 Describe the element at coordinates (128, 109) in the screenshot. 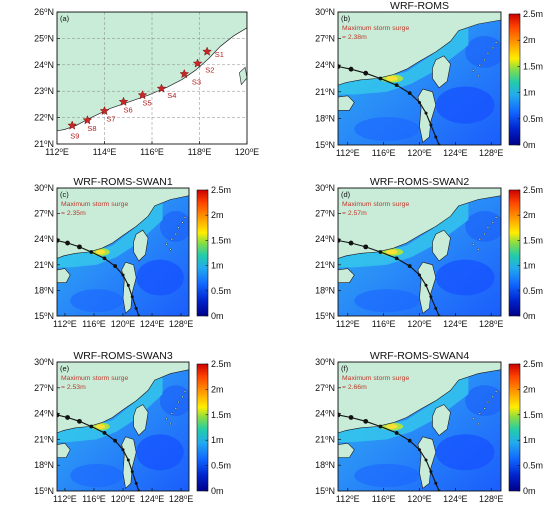

I see `station-label: S6` at that location.